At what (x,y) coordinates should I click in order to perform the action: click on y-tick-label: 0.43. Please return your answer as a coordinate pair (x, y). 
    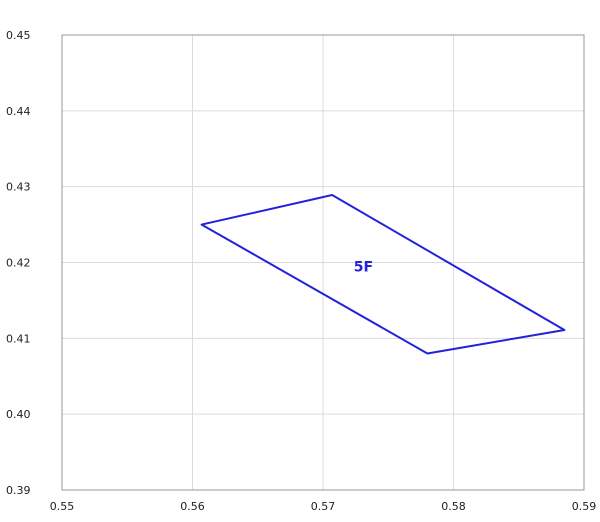
    Looking at the image, I should click on (18, 187).